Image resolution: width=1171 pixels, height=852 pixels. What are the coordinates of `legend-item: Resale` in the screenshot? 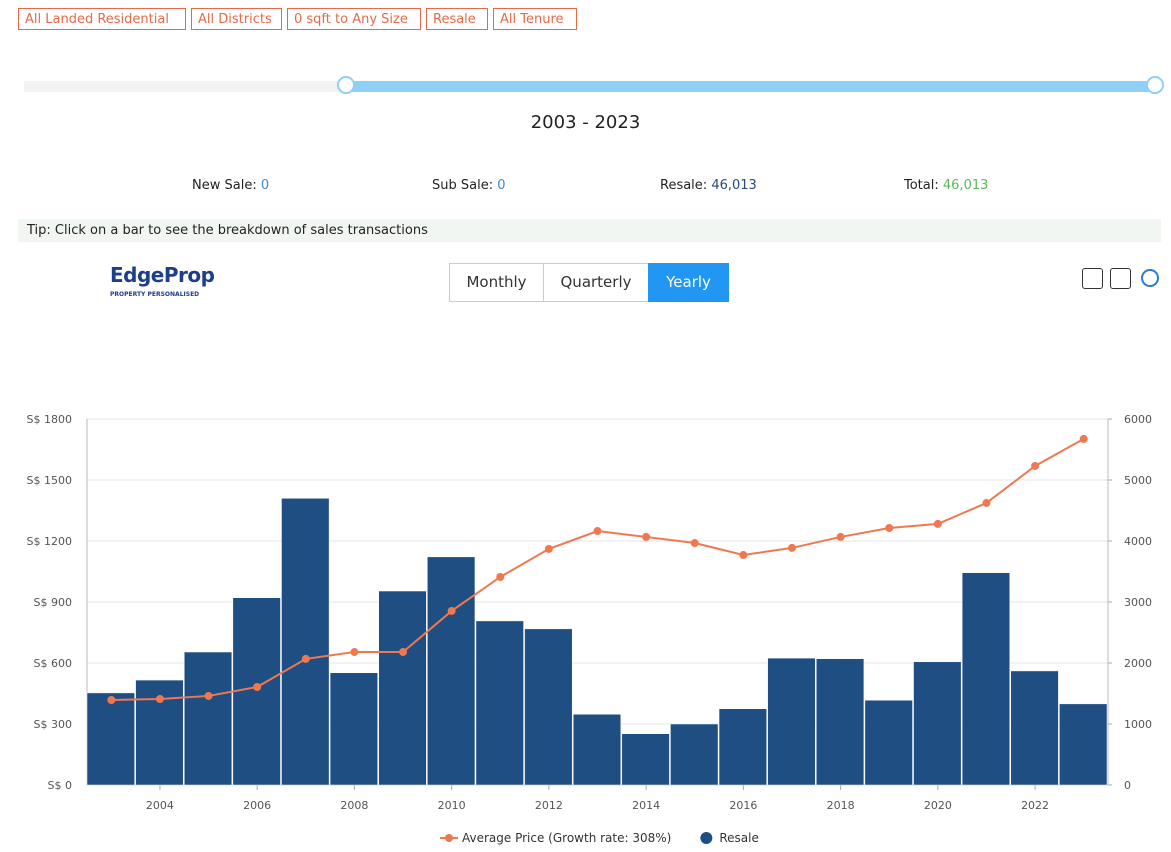 It's located at (729, 838).